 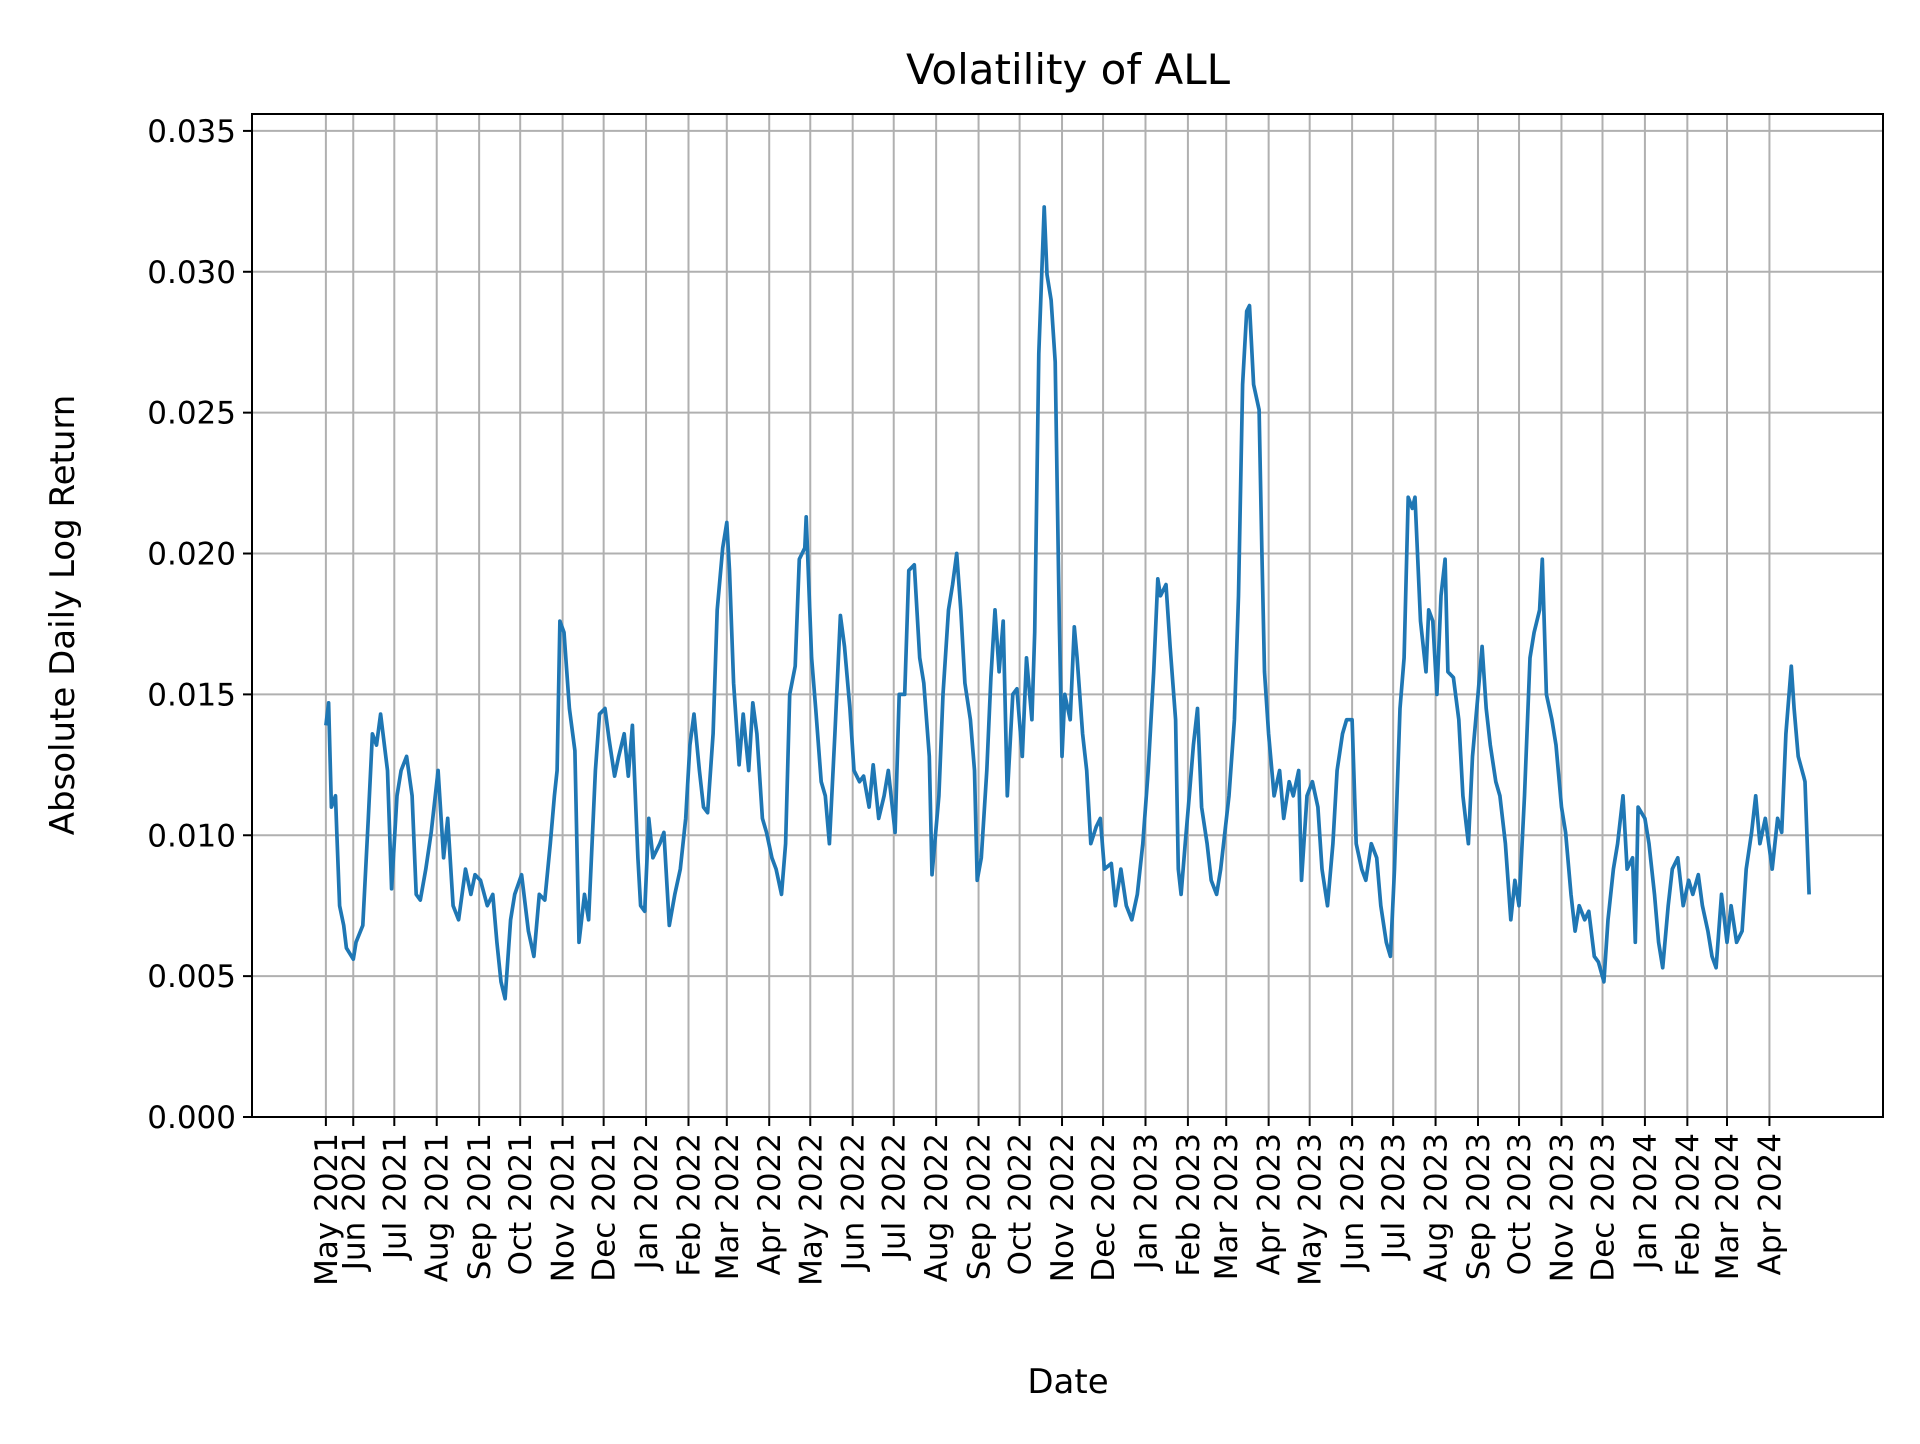 What do you see at coordinates (327, 1209) in the screenshot?
I see `x-tick-label: May 2021` at bounding box center [327, 1209].